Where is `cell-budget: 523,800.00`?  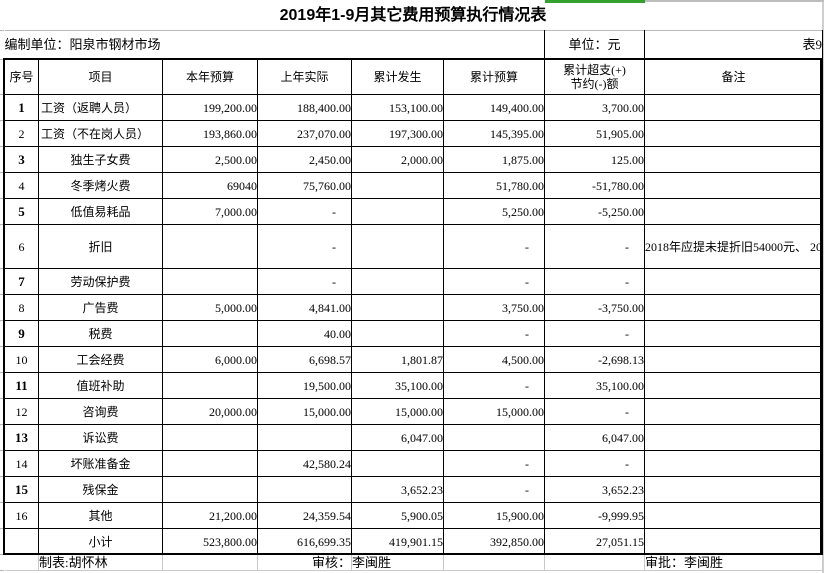 cell-budget: 523,800.00 is located at coordinates (210, 541).